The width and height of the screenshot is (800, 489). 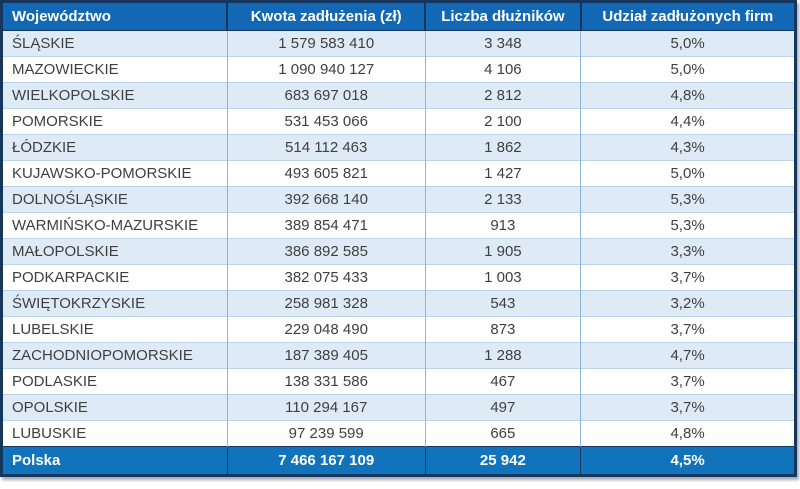 I want to click on cell-wojewodztwo: ŁÓDZKIE, so click(x=114, y=147).